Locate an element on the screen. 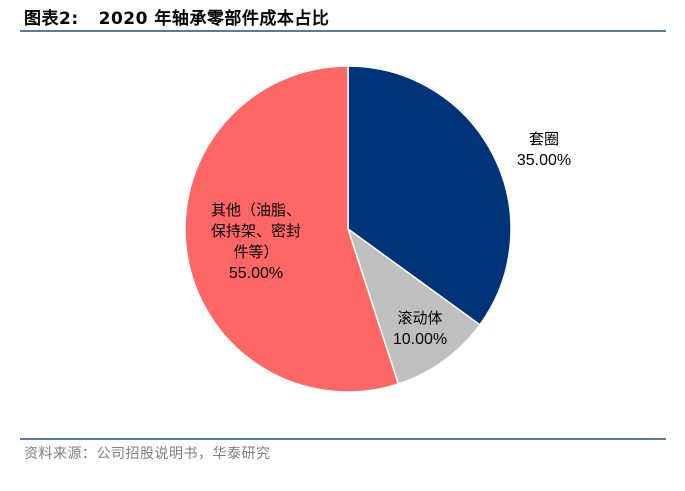  slice-value-label-2: 10.00% is located at coordinates (420, 339).